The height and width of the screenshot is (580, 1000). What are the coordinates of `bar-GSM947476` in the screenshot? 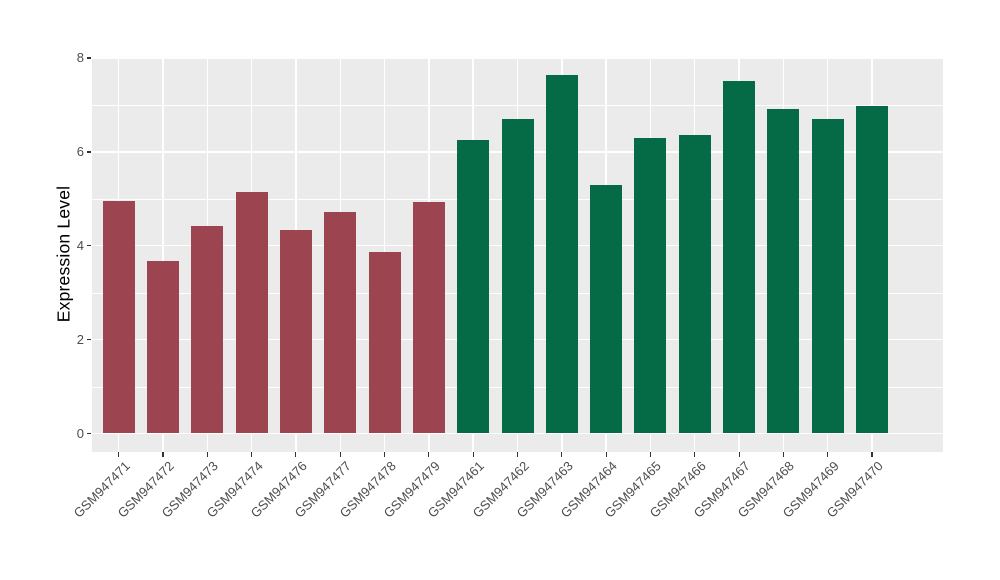 It's located at (295, 332).